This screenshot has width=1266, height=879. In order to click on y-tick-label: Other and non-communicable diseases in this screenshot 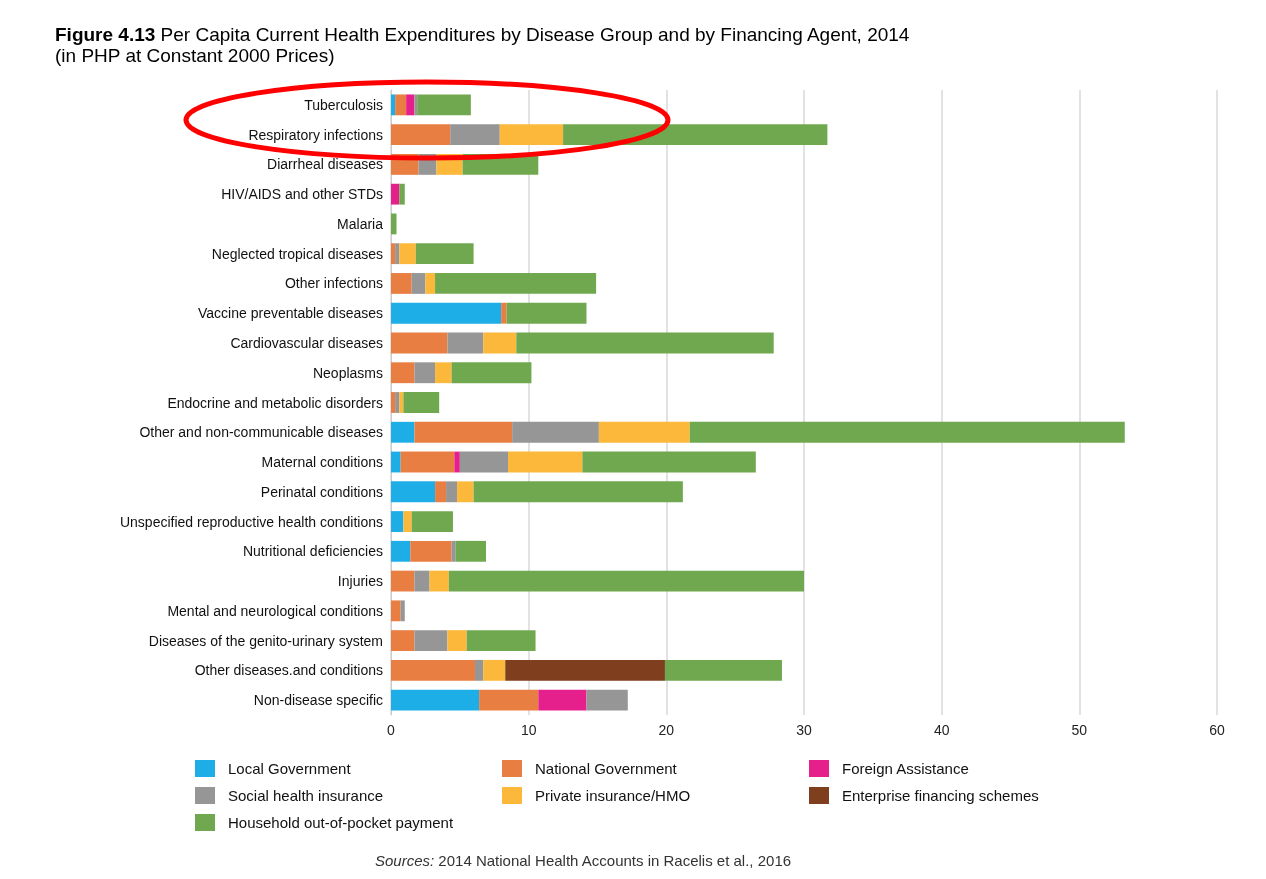, I will do `click(261, 432)`.